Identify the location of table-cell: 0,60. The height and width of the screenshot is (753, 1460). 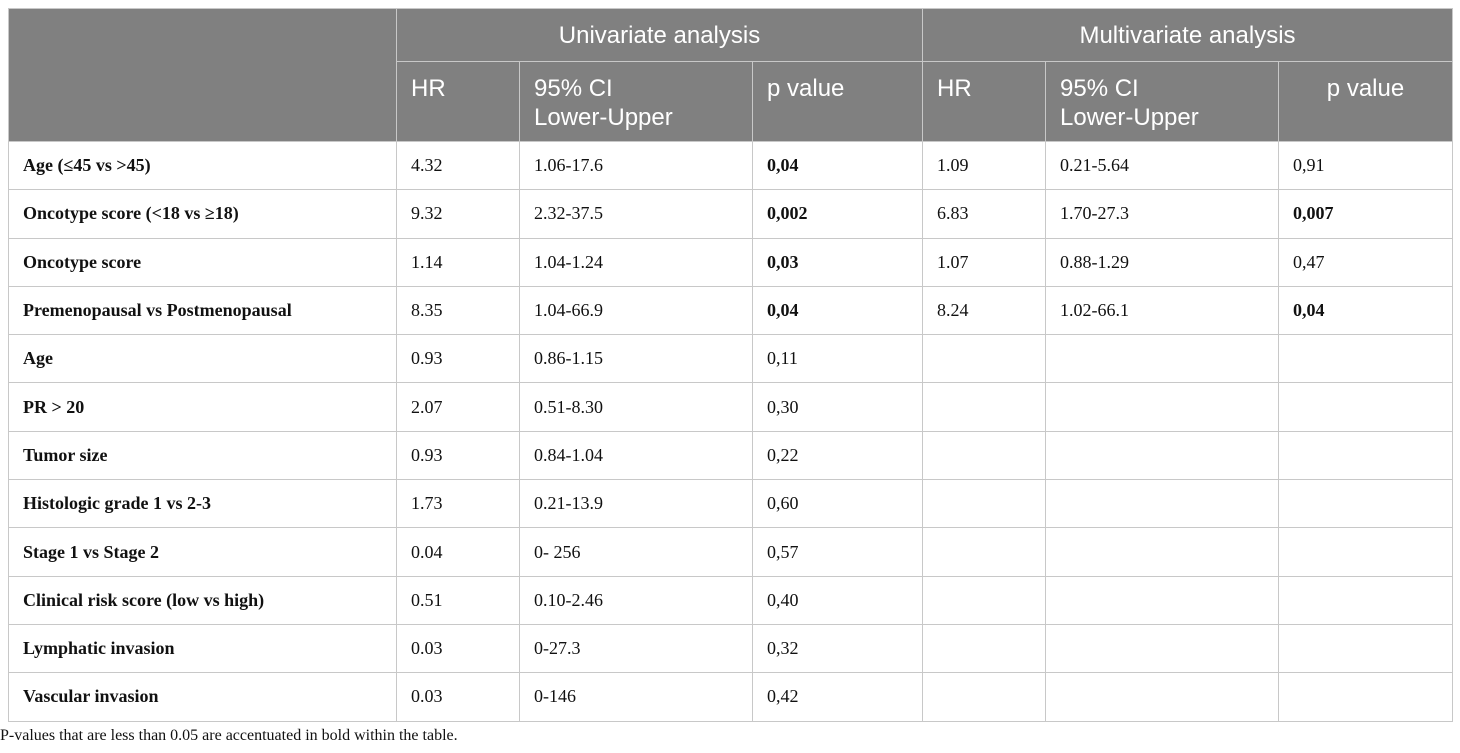
(837, 504).